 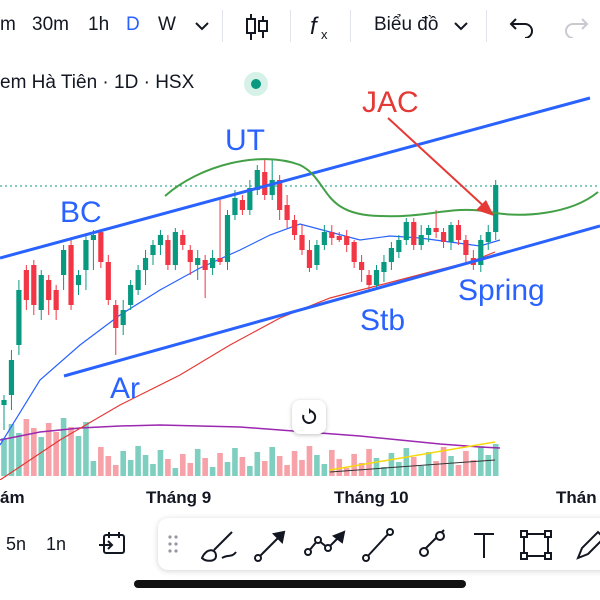 What do you see at coordinates (536, 545) in the screenshot?
I see `rectangle-icon` at bounding box center [536, 545].